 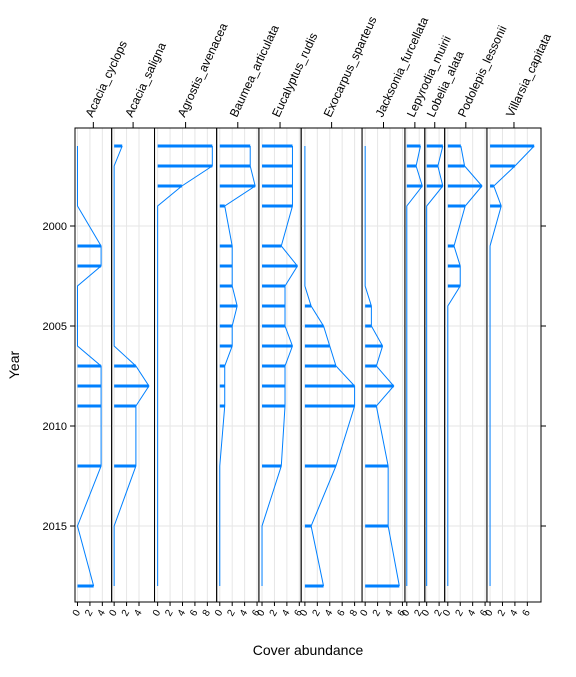 I want to click on y-tick-label: 2010, so click(x=55, y=427).